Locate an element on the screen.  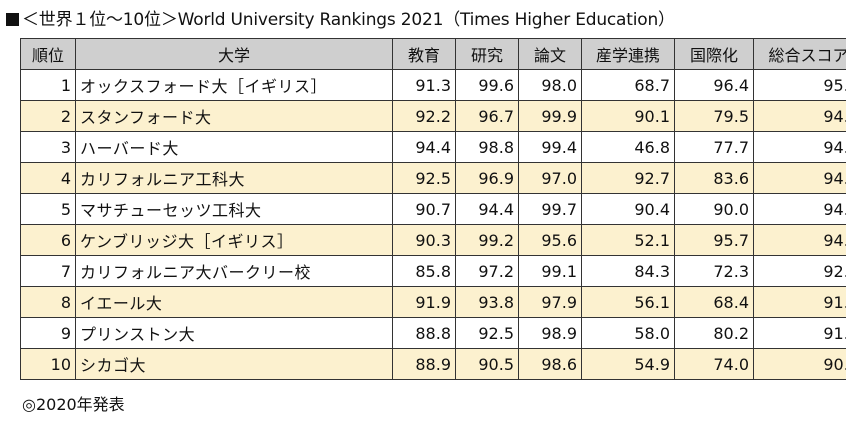
university-cell: イエール大 is located at coordinates (234, 302).